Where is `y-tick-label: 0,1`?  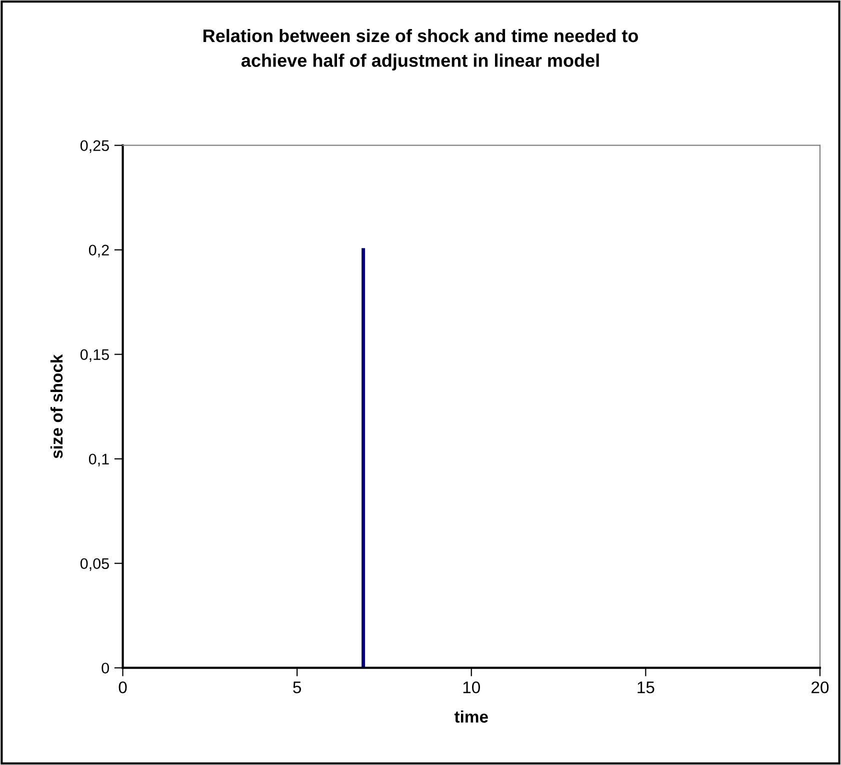
y-tick-label: 0,1 is located at coordinates (98, 460).